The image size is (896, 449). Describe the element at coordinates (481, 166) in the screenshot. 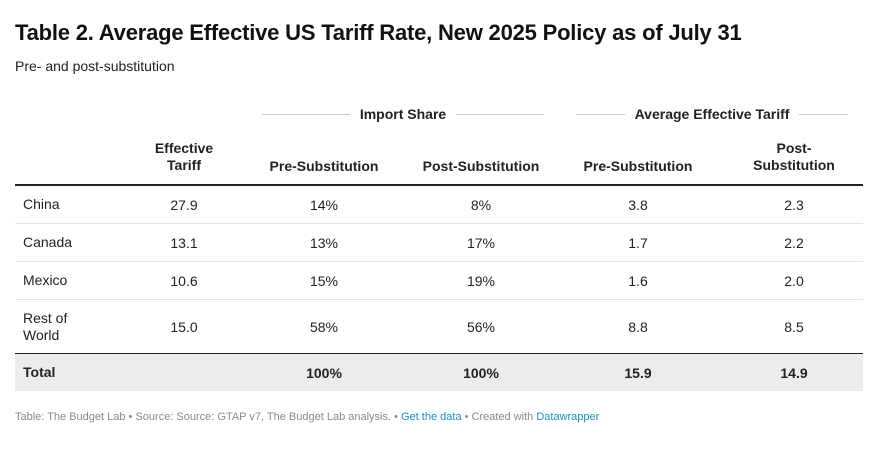

I see `column-header-import-post: Post-Substitution` at that location.